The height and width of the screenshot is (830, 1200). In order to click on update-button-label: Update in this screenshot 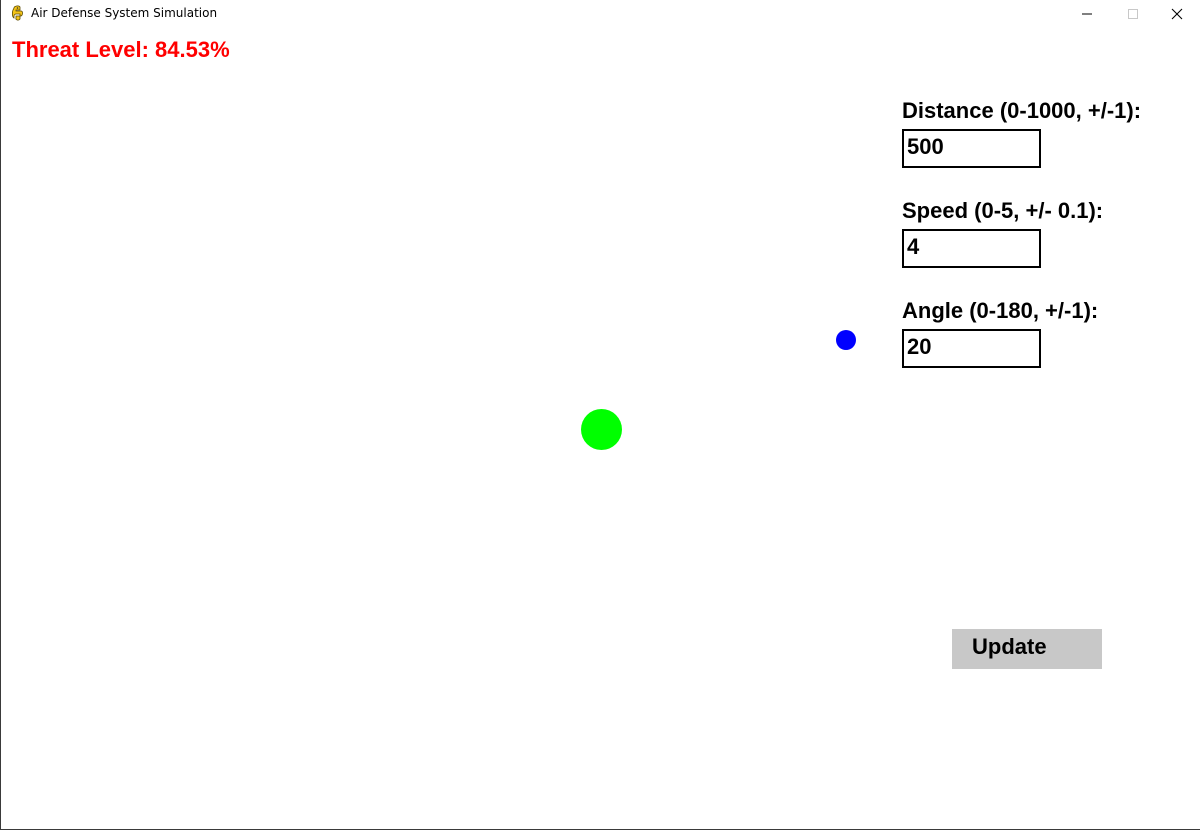, I will do `click(1009, 646)`.